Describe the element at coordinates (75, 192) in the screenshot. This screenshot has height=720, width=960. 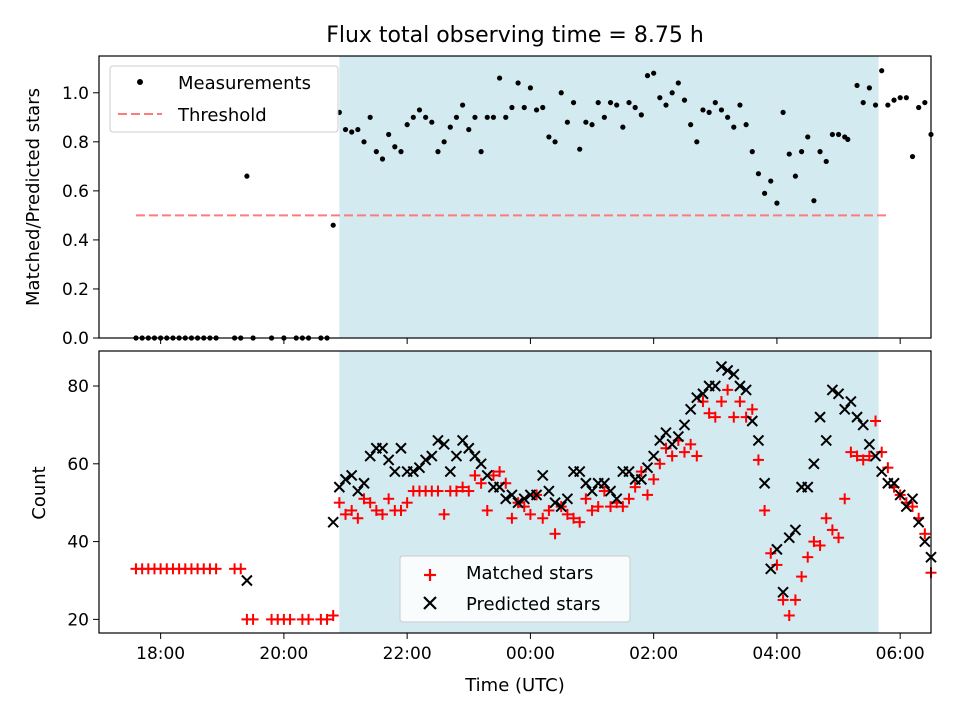
I see `top-y-tick-label: 0.6` at that location.